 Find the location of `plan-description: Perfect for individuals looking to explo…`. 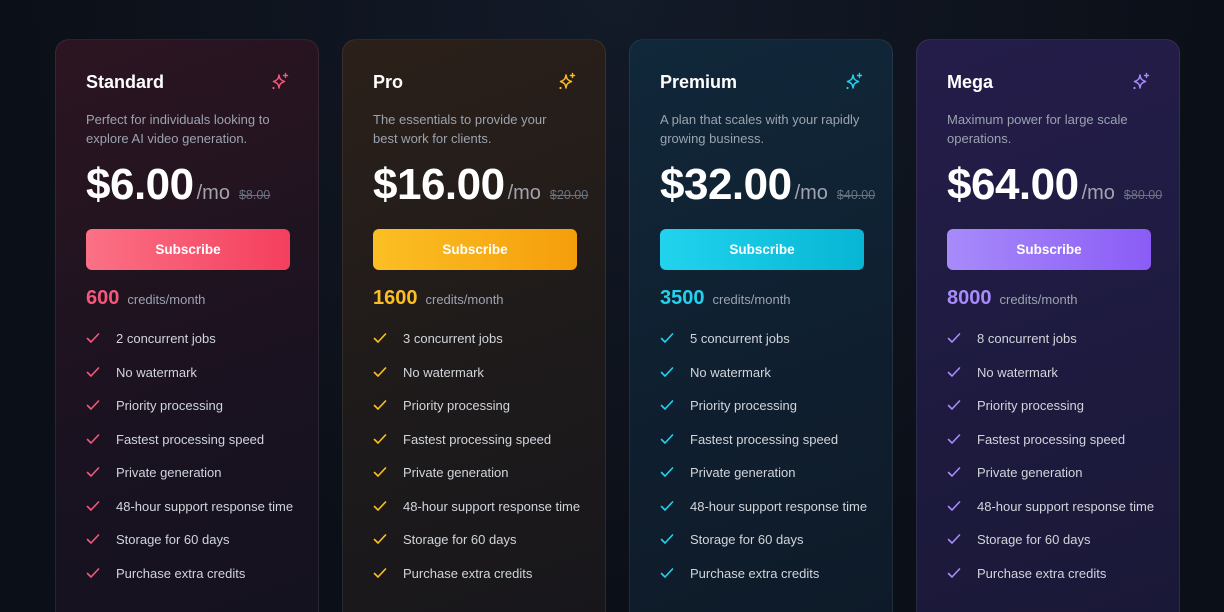

plan-description: Perfect for individuals looking to explo… is located at coordinates (178, 129).